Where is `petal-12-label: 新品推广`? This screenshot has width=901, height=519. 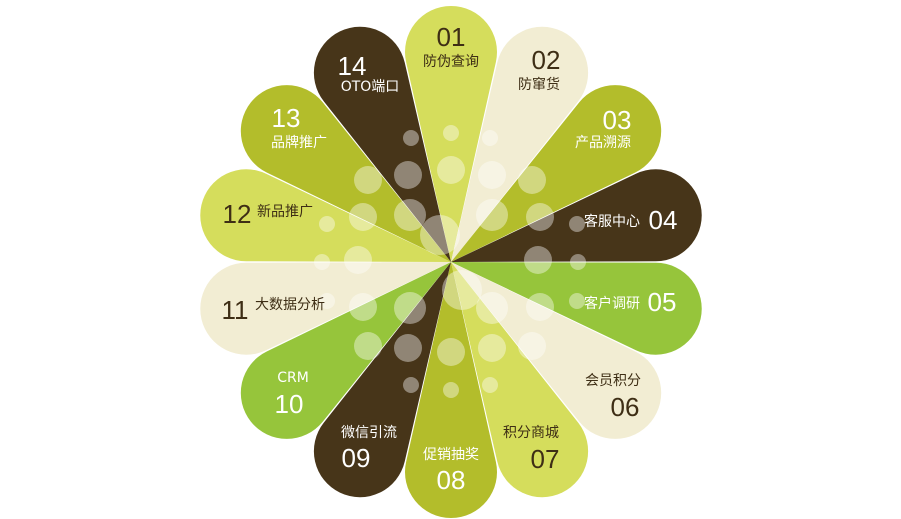
petal-12-label: 新品推广 is located at coordinates (285, 212).